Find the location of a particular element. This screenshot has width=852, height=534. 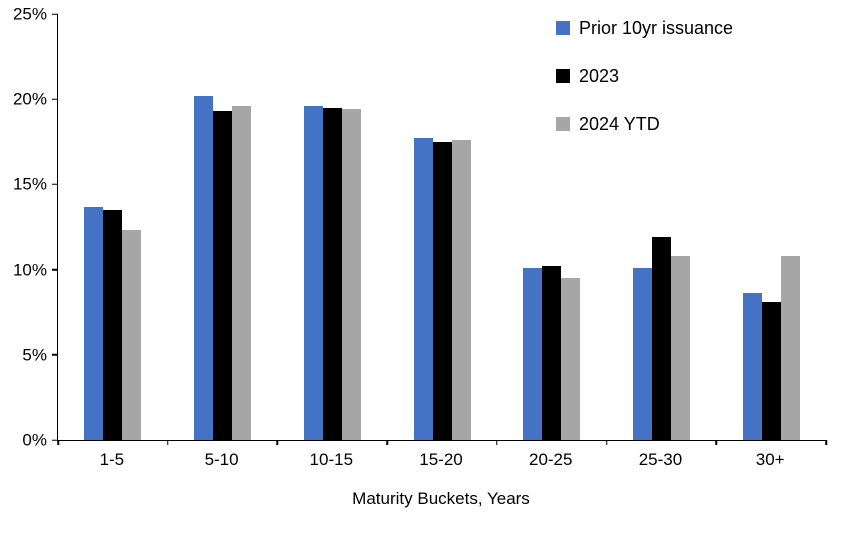

legend-item: 2024 YTD is located at coordinates (644, 124).